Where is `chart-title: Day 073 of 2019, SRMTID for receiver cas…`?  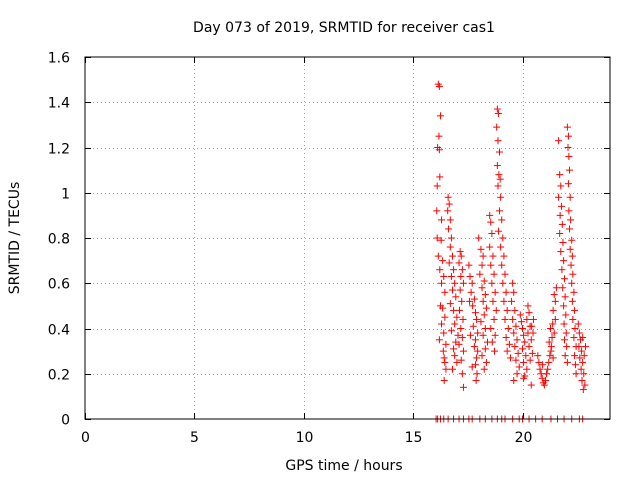
chart-title: Day 073 of 2019, SRMTID for receiver cas… is located at coordinates (344, 28).